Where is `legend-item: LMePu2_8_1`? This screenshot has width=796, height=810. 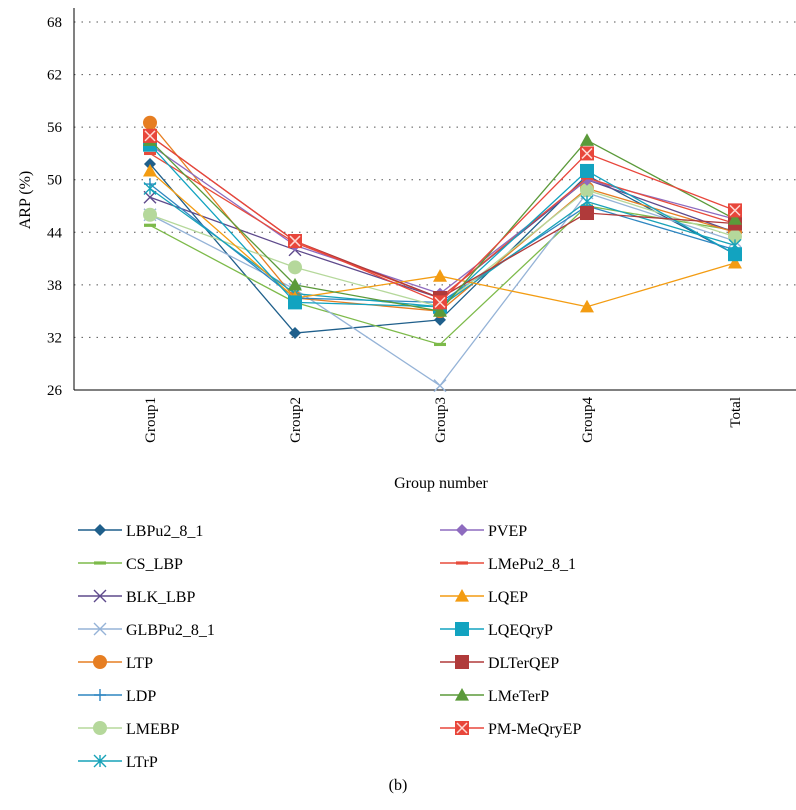
legend-item: LMePu2_8_1 is located at coordinates (508, 564).